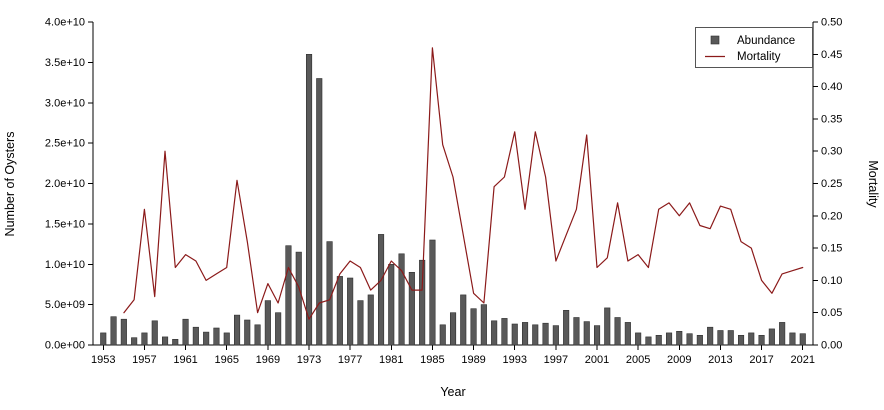 This screenshot has height=410, width=884. I want to click on legend: Abundance Mortality, so click(754, 47).